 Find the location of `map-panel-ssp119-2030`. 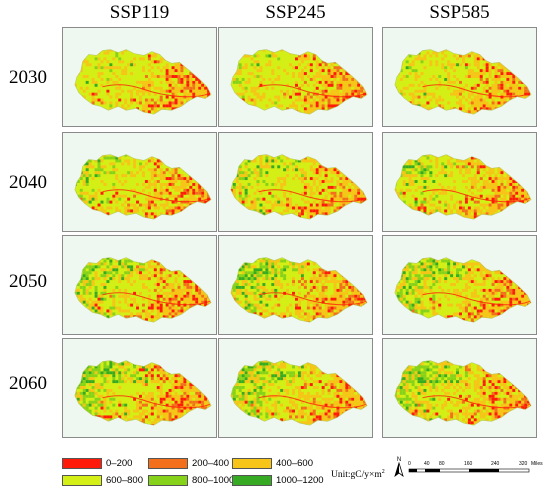

map-panel-ssp119-2030 is located at coordinates (139, 77).